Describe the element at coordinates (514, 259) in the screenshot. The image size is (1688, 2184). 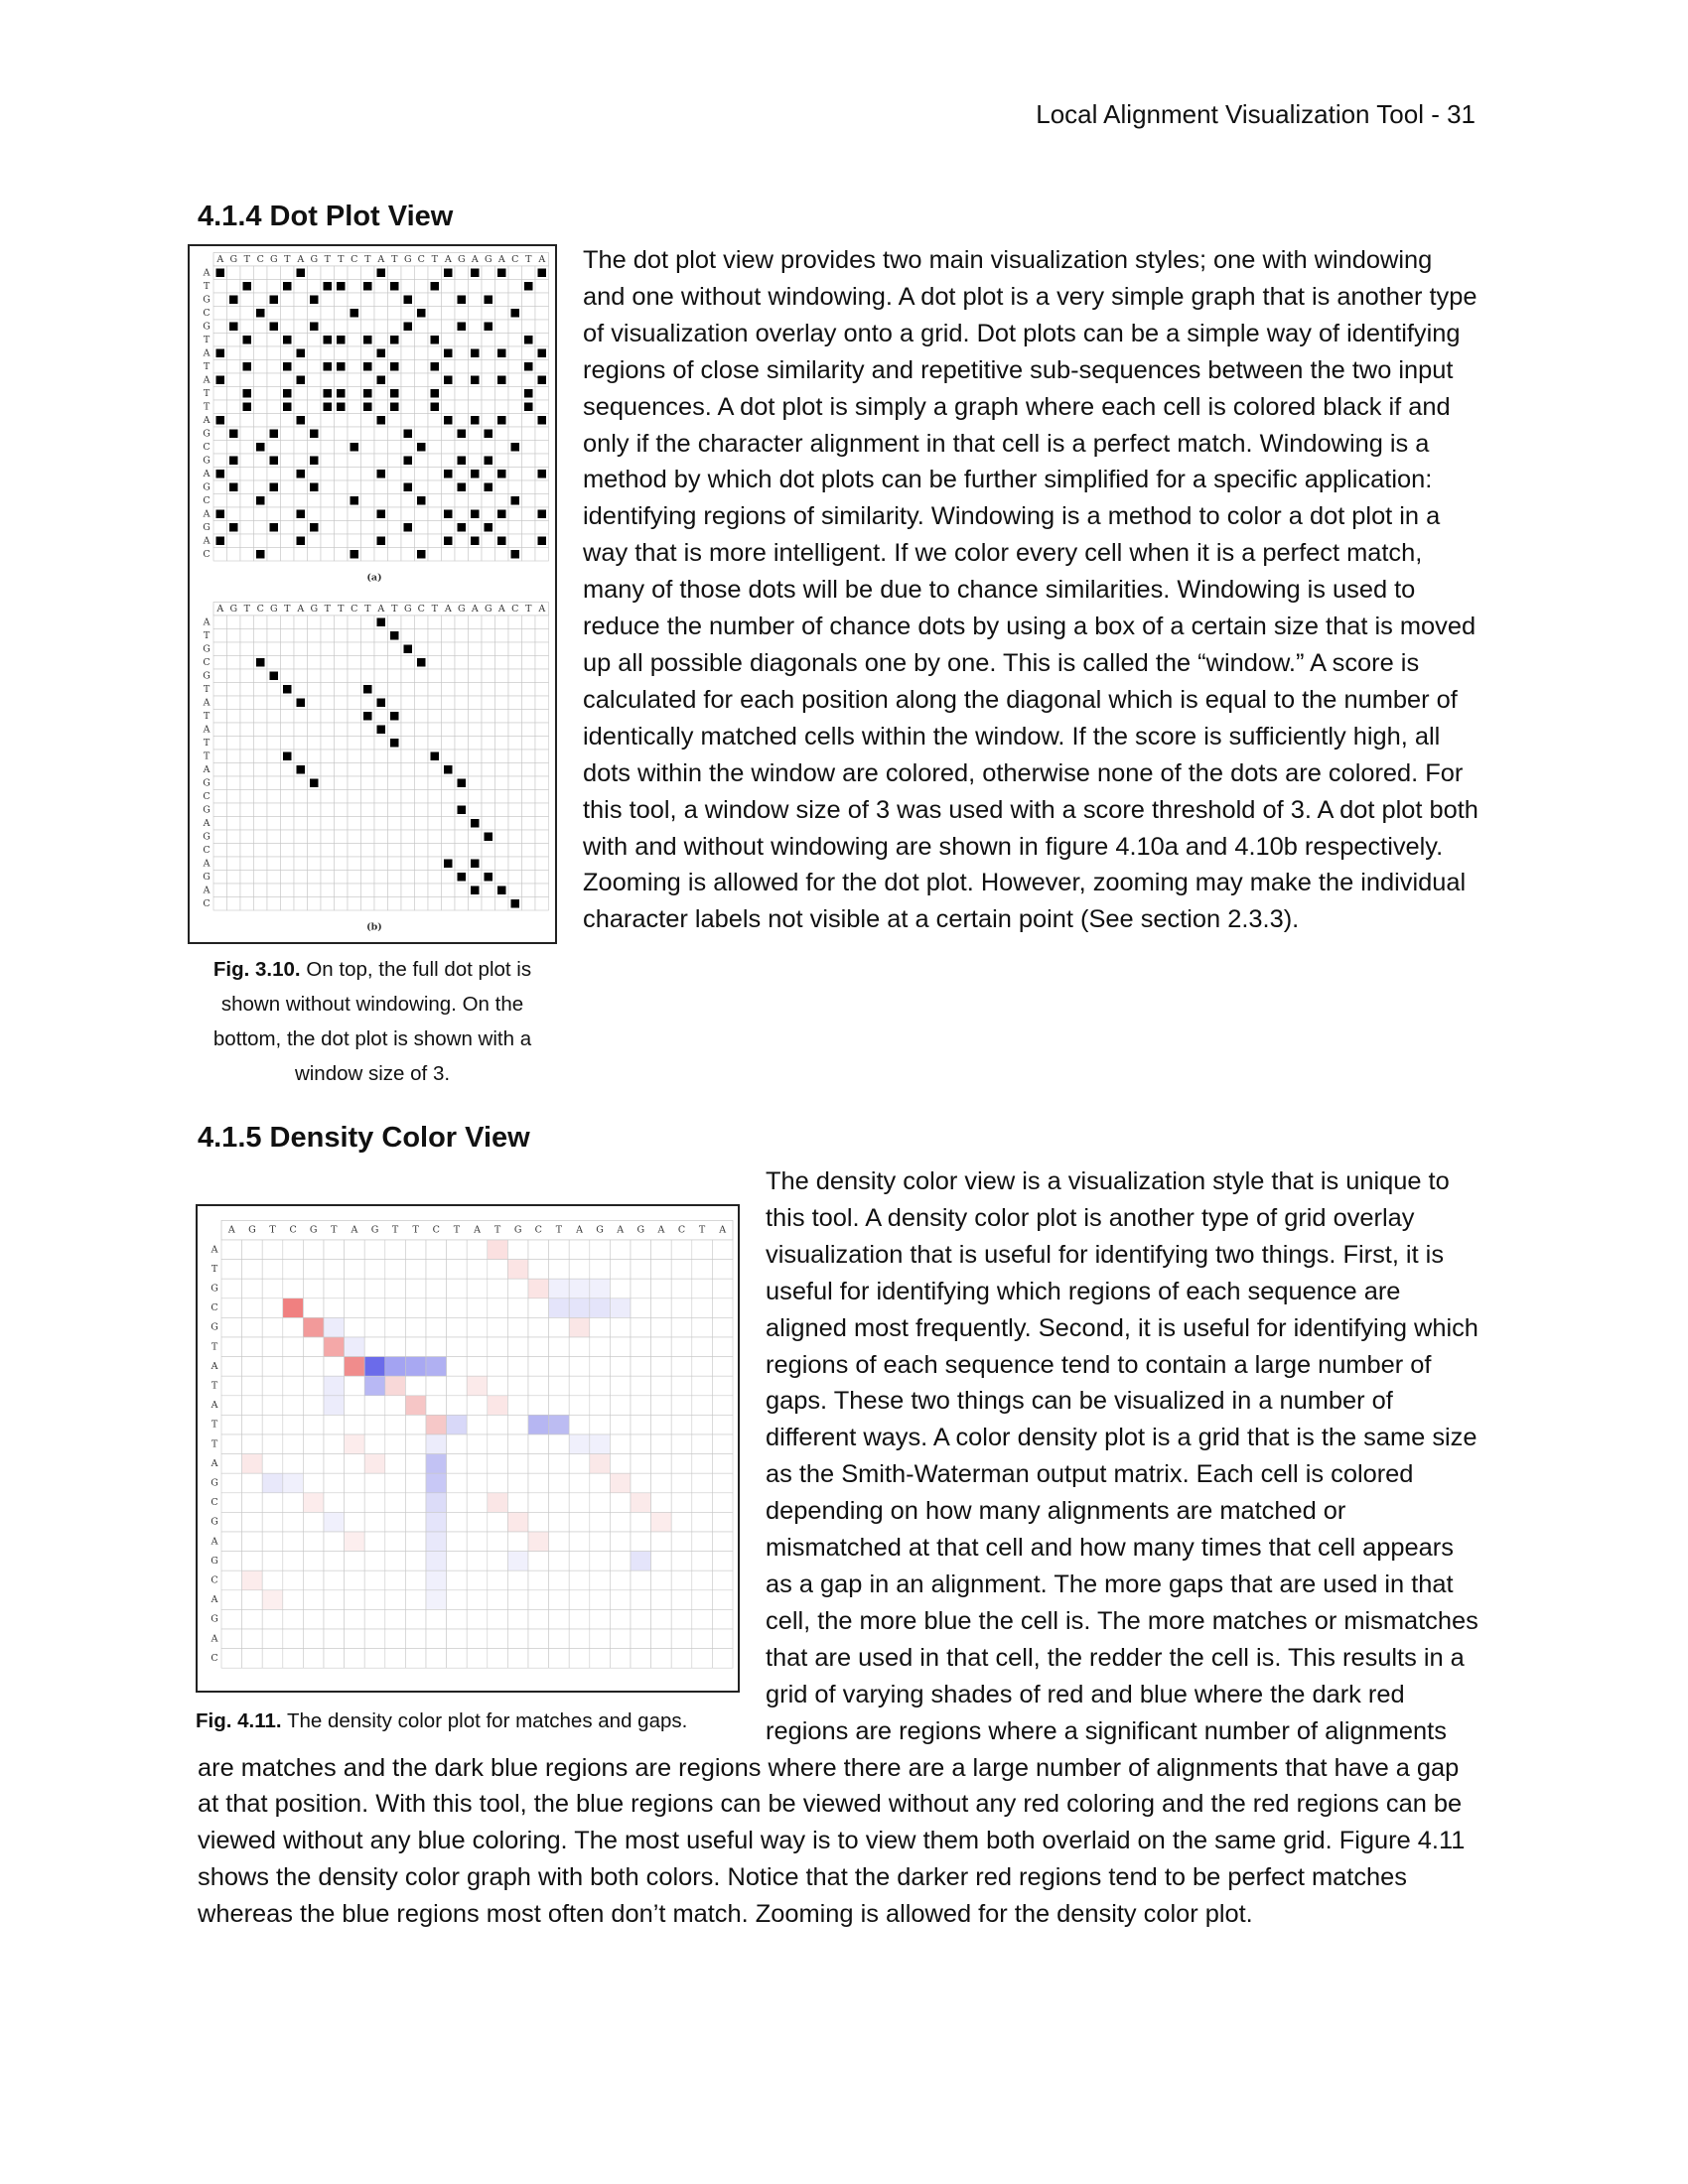
I see `column-label: C` at that location.